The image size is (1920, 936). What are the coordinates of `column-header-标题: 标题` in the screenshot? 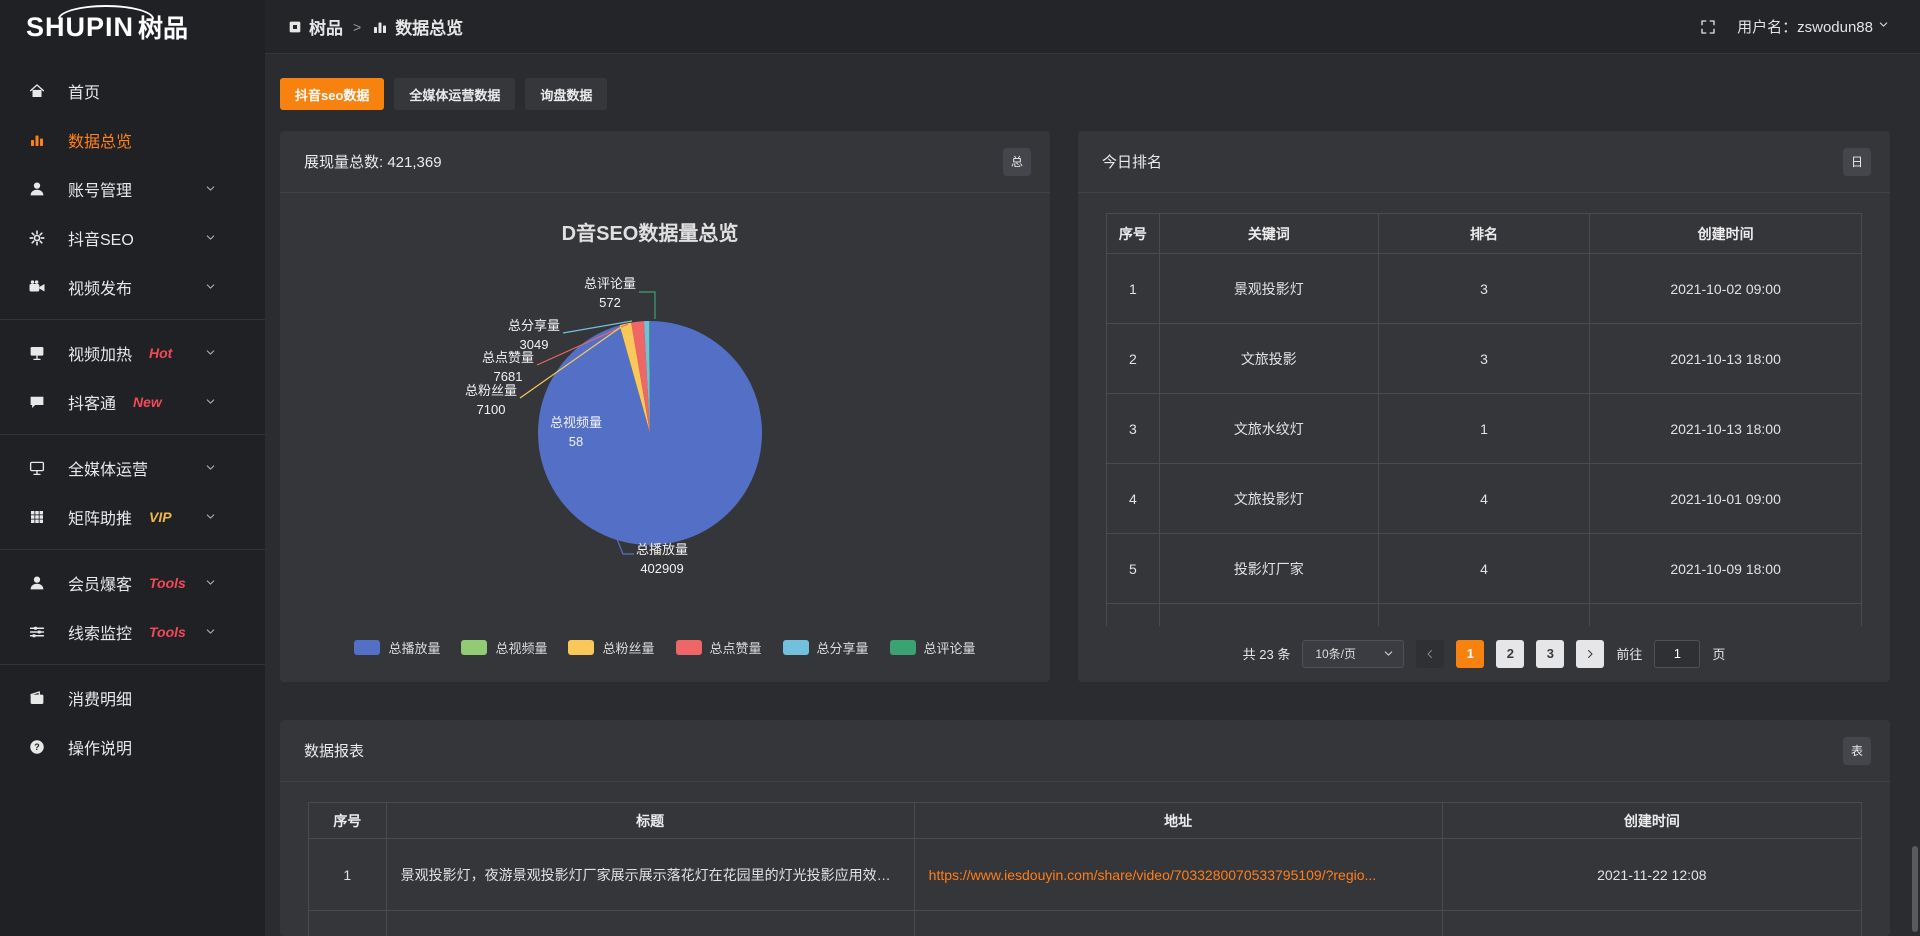 It's located at (650, 820).